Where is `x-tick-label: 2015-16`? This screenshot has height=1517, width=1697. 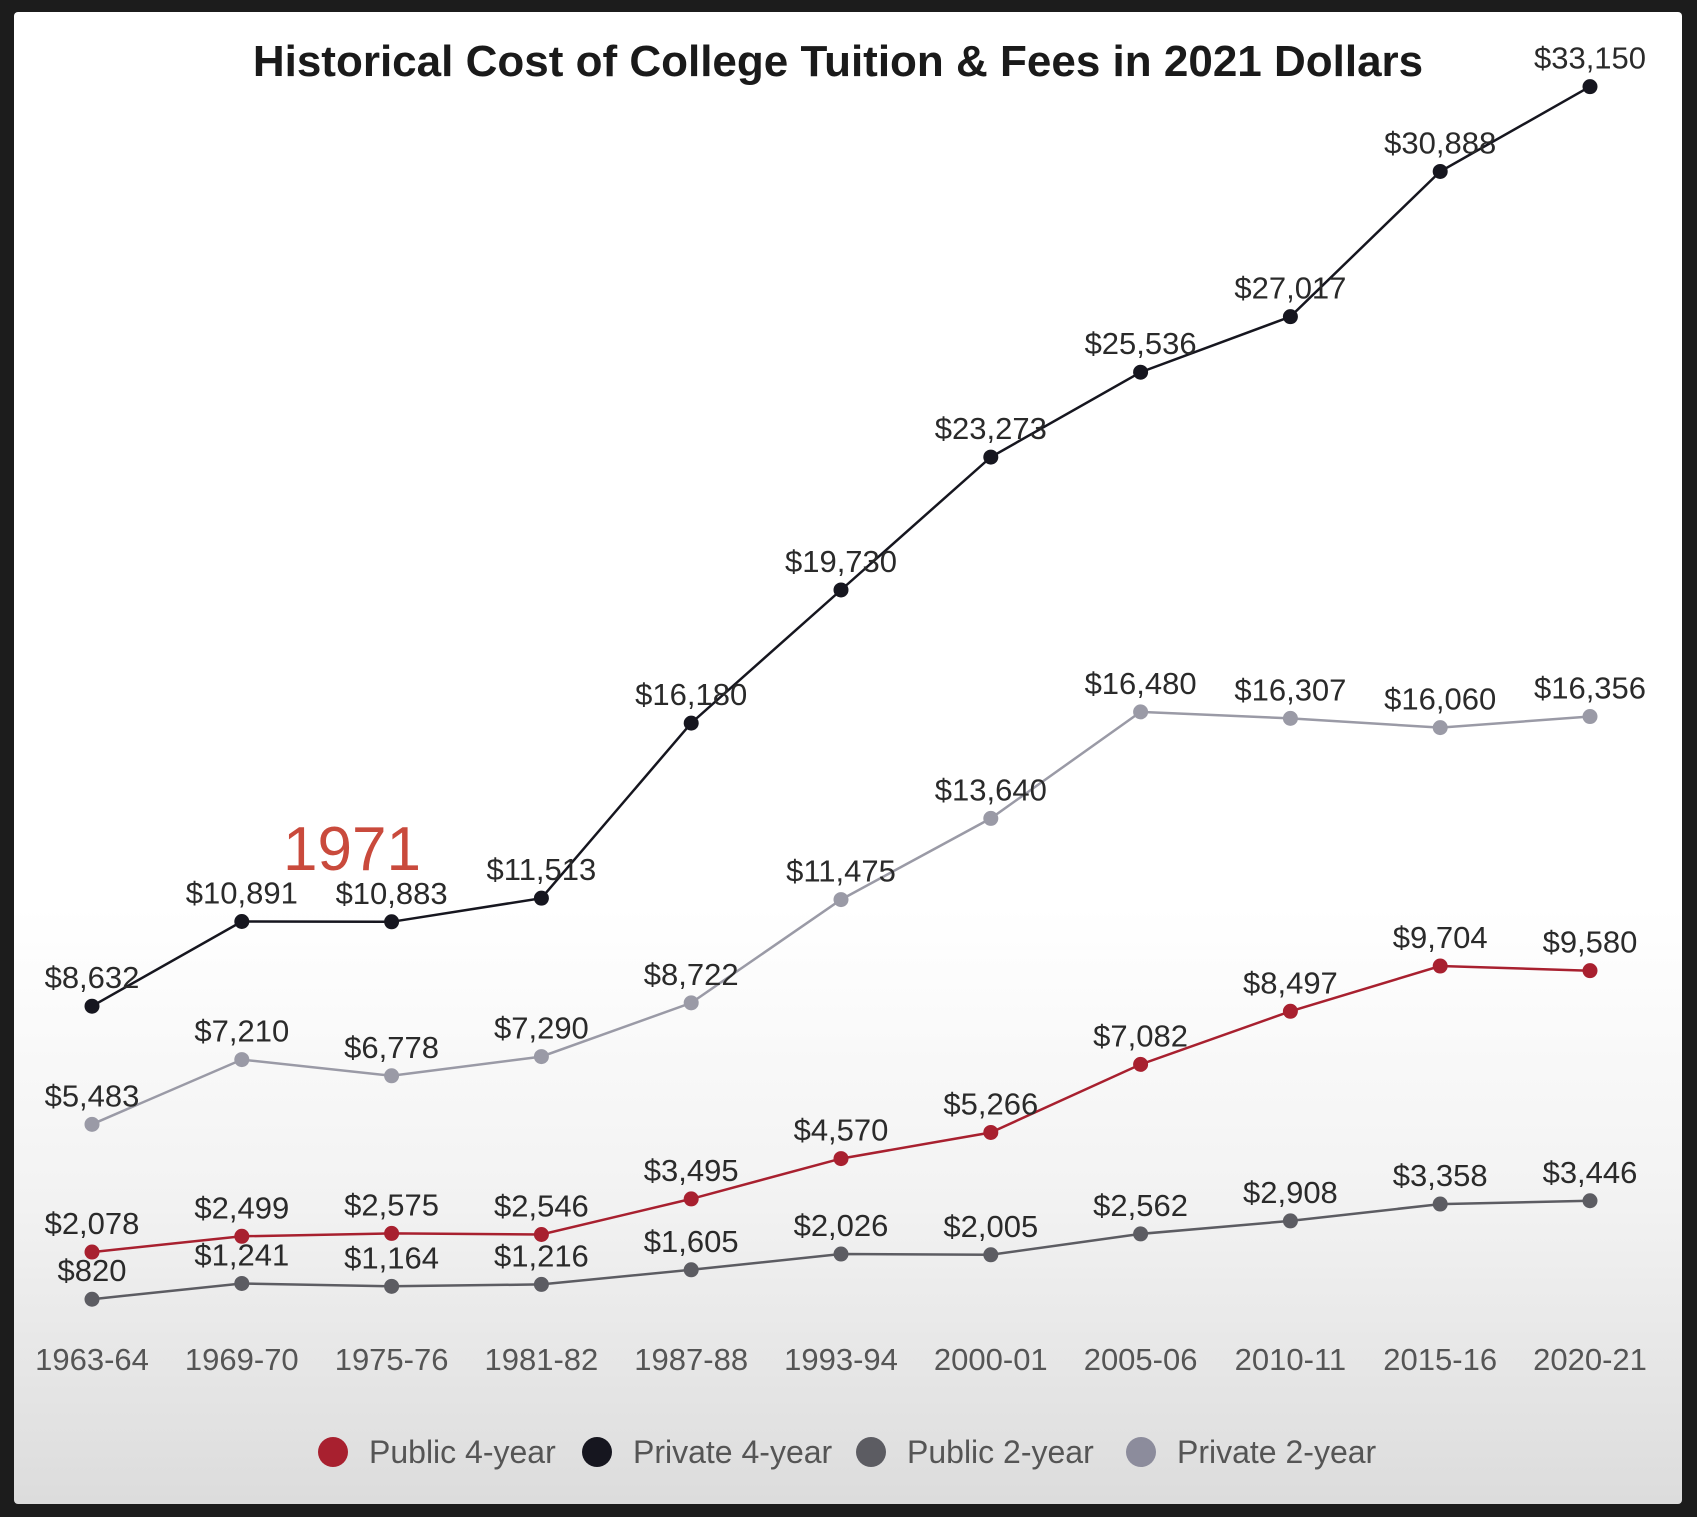 x-tick-label: 2015-16 is located at coordinates (1440, 1359).